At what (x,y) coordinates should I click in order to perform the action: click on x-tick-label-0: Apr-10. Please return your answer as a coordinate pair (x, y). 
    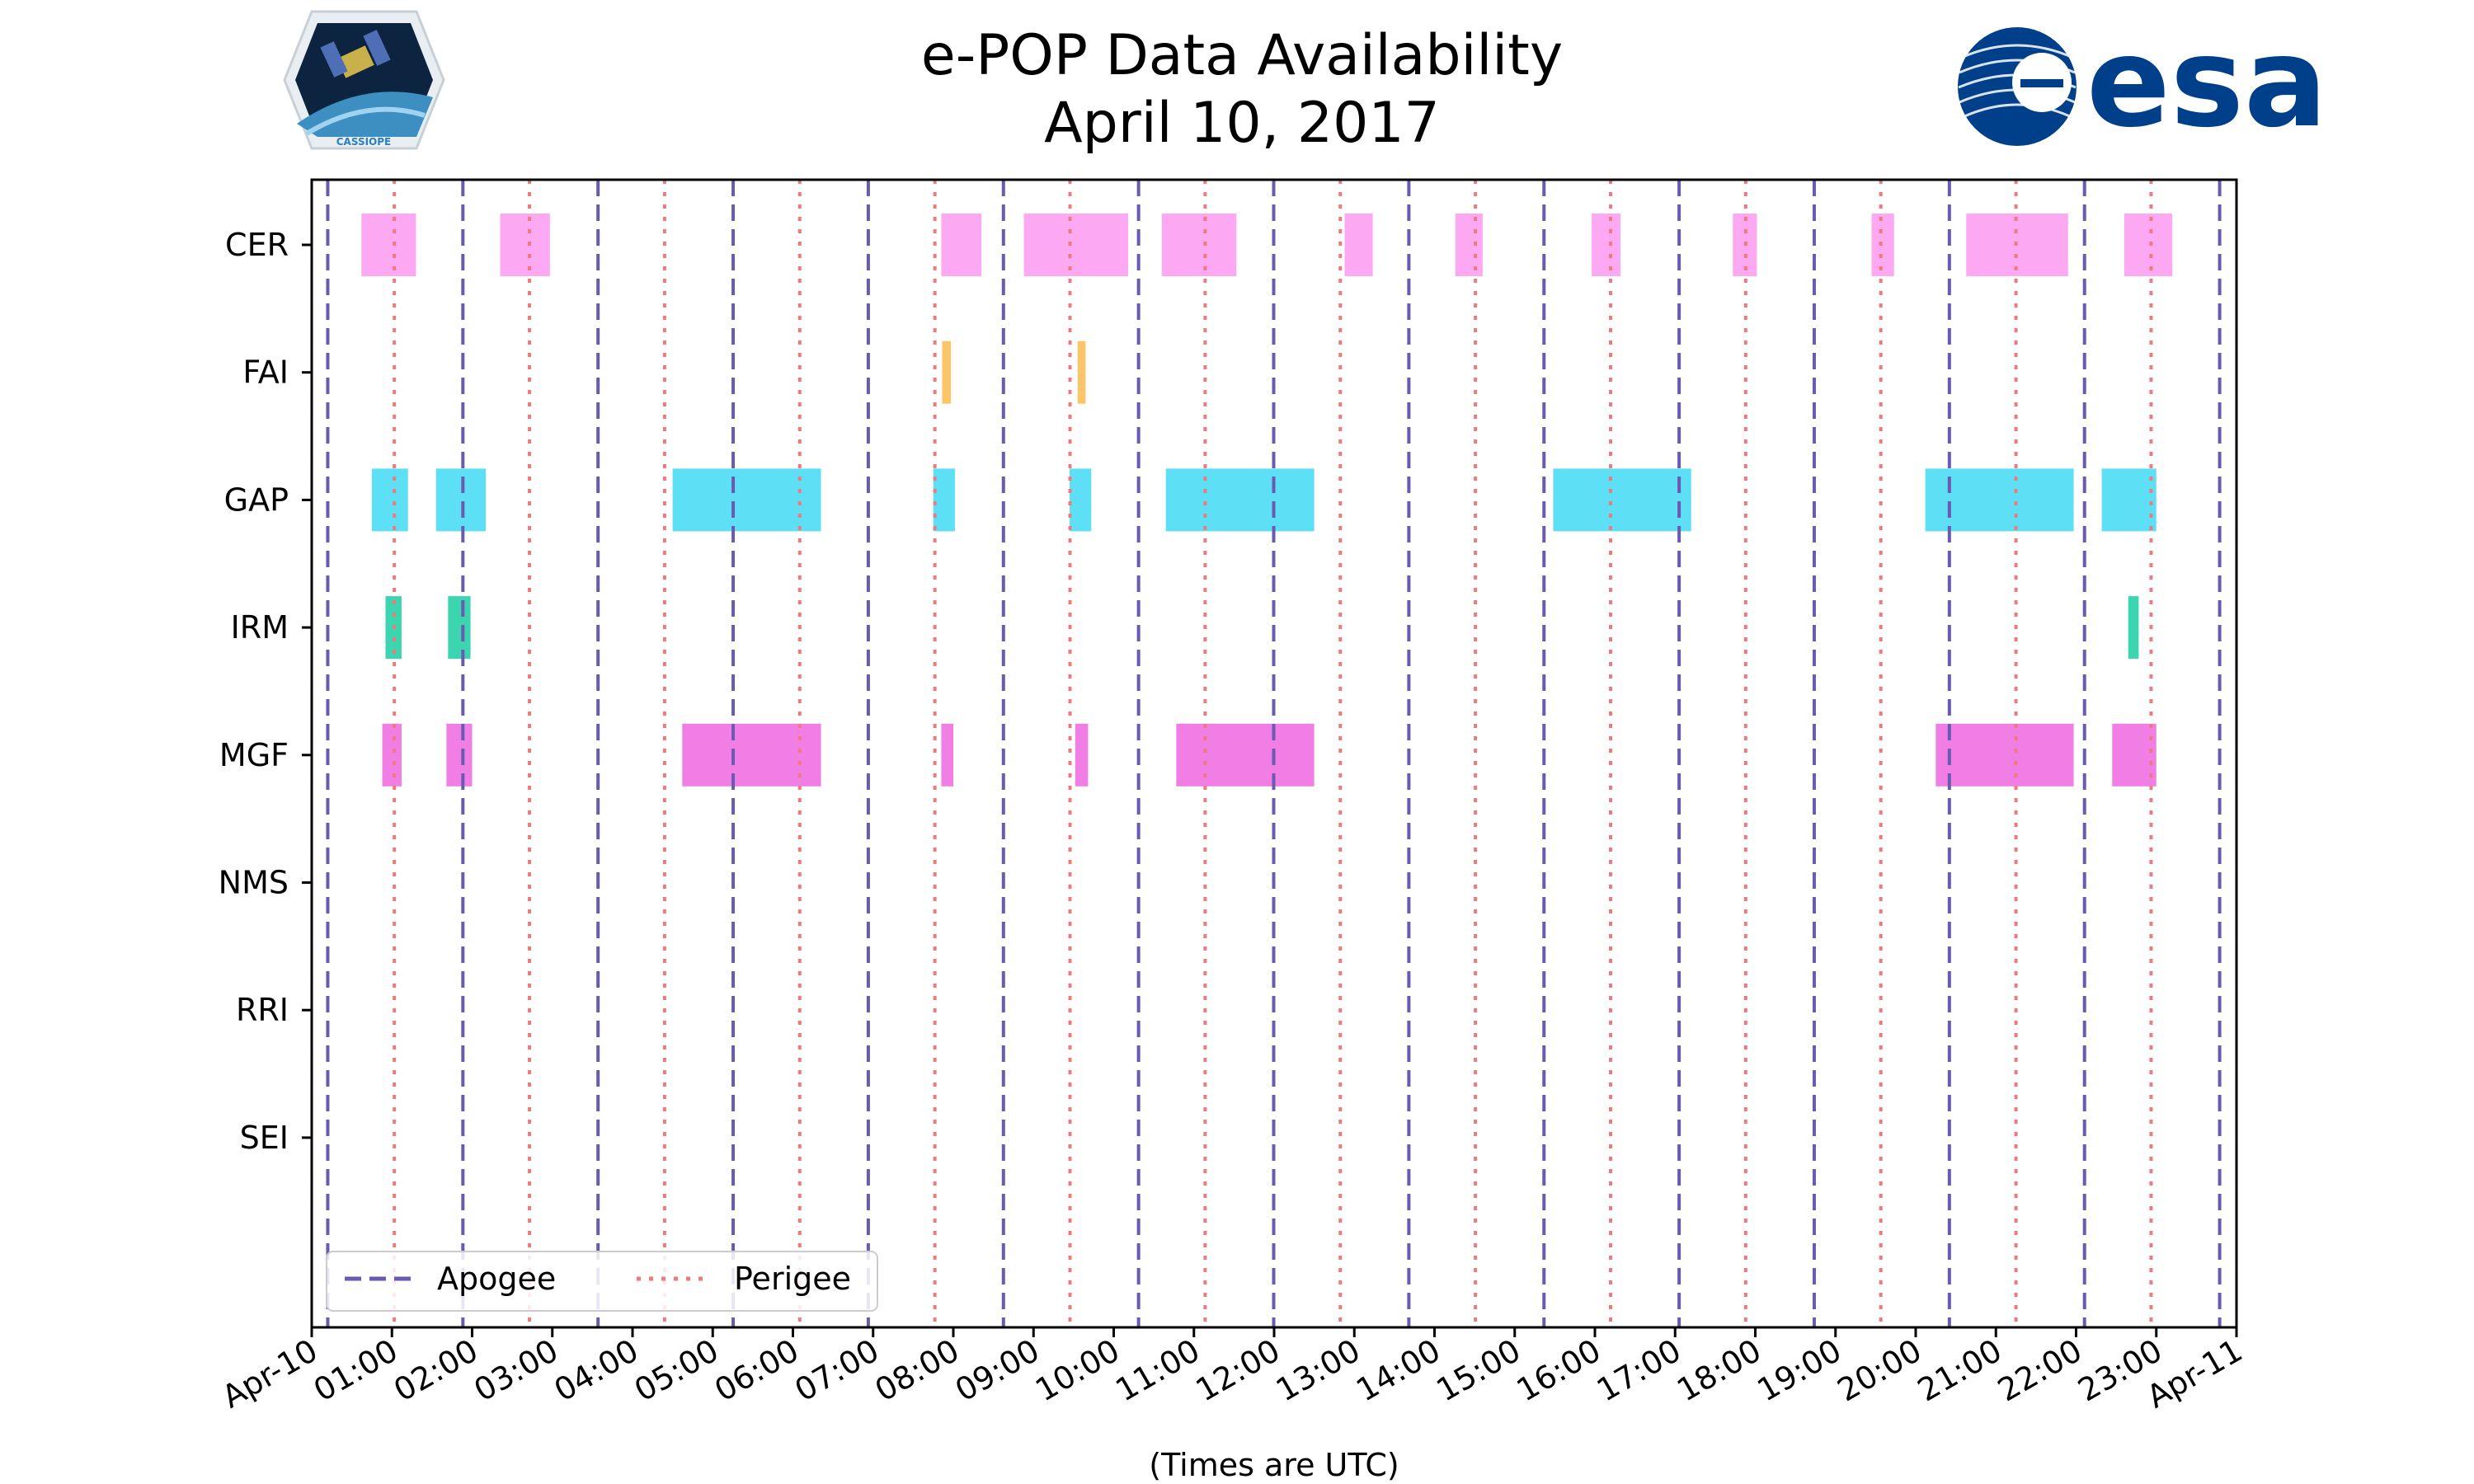
    Looking at the image, I should click on (270, 1374).